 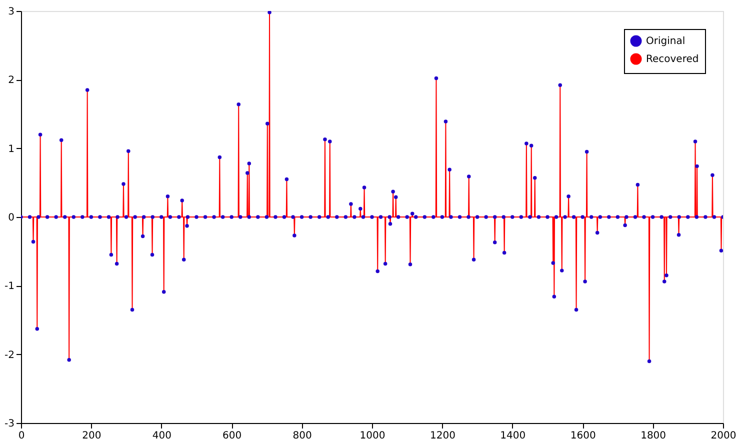 I want to click on x-tick-label: 1200, so click(x=443, y=436).